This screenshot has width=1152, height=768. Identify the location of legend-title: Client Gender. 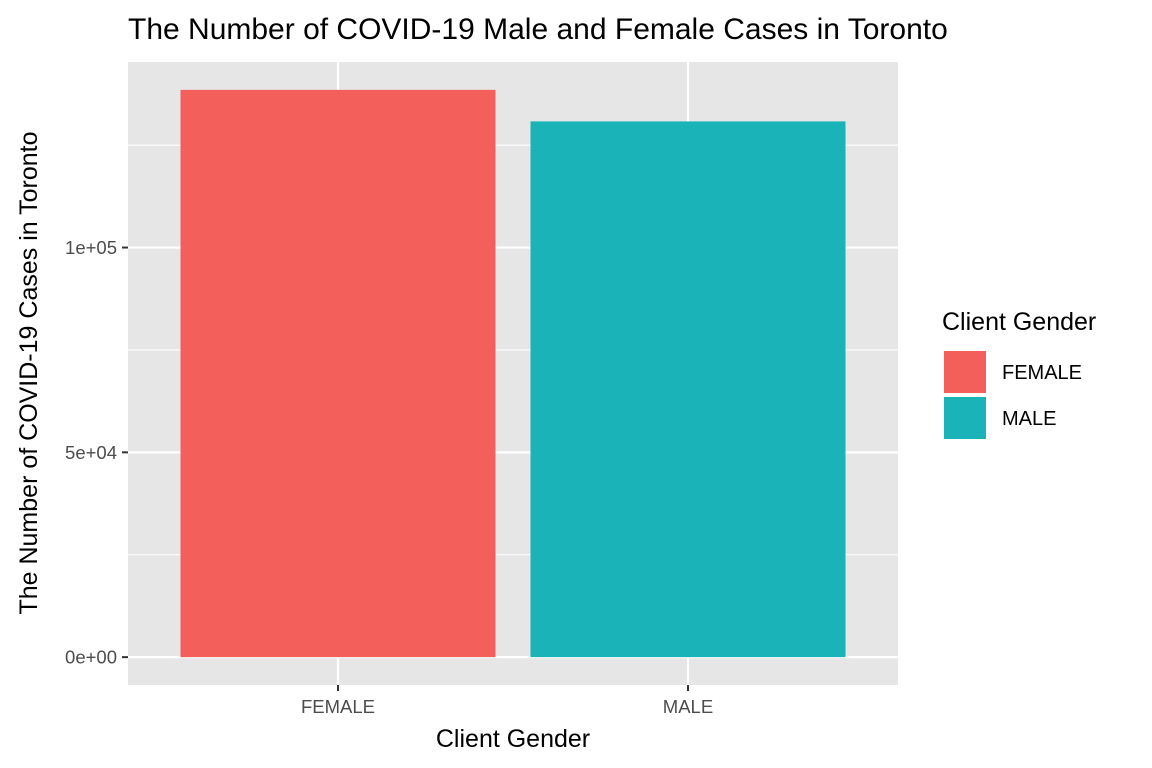
(1019, 322).